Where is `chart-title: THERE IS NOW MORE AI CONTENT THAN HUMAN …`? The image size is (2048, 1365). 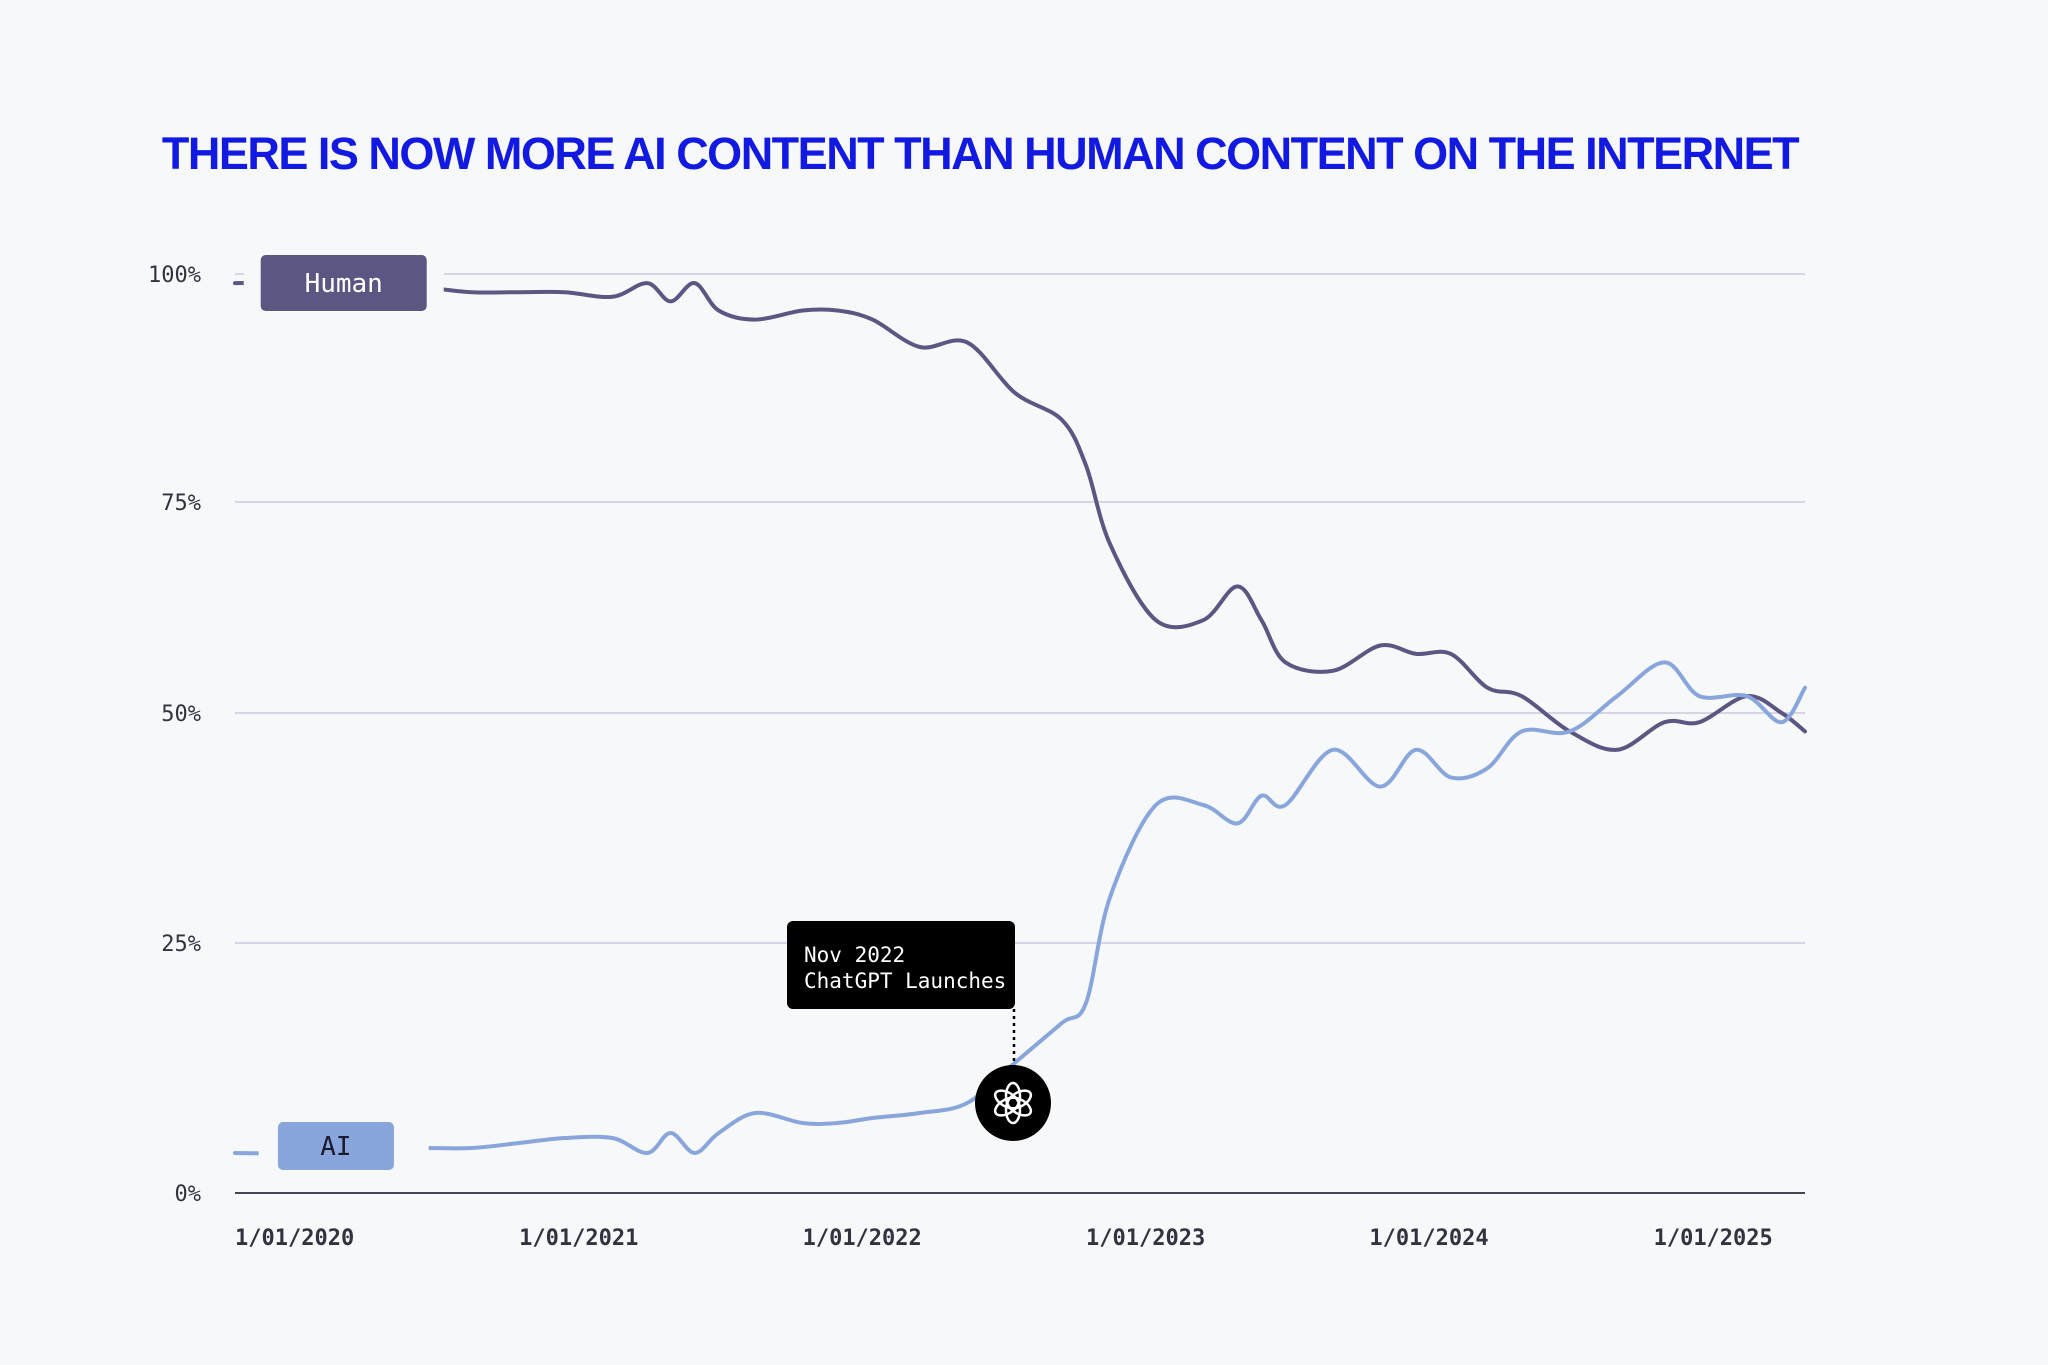
chart-title: THERE IS NOW MORE AI CONTENT THAN HUMAN … is located at coordinates (980, 153).